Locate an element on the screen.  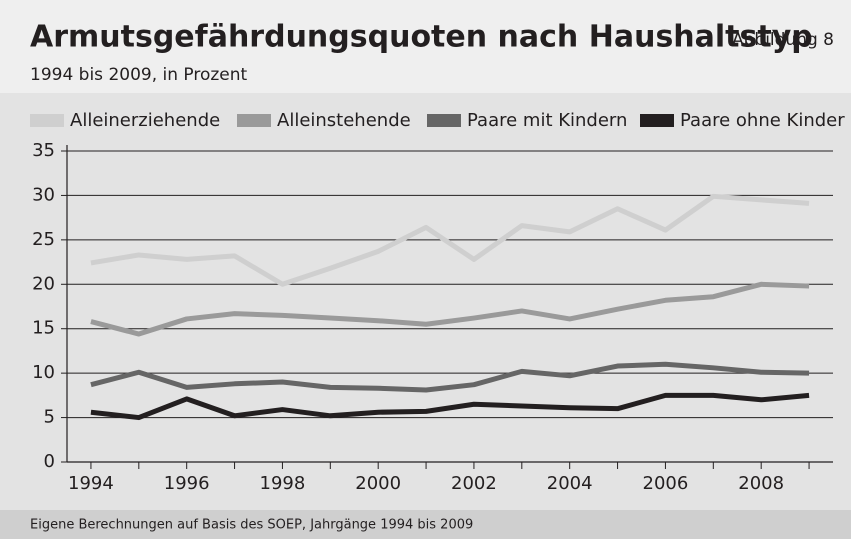
x-tick-label: 2006 is located at coordinates (666, 483).